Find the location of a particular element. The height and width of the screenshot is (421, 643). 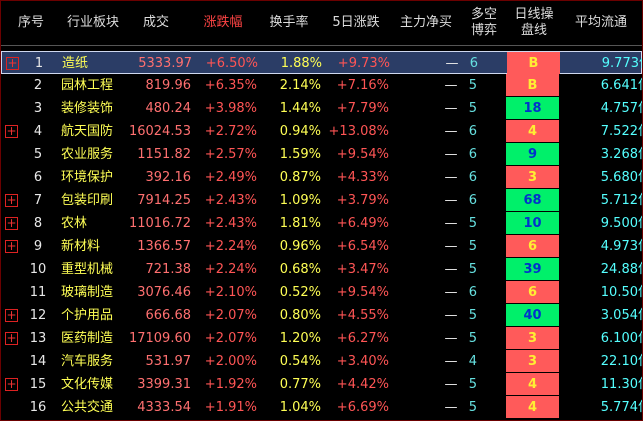

turnover-rate: 1.44% is located at coordinates (300, 108).